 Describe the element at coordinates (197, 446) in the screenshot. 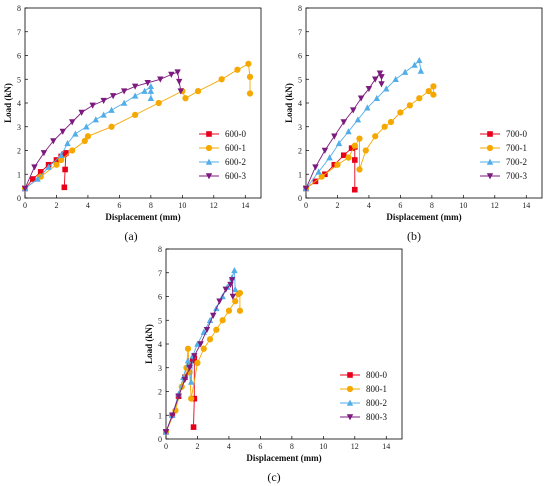

I see `x-tick-label: 2` at that location.